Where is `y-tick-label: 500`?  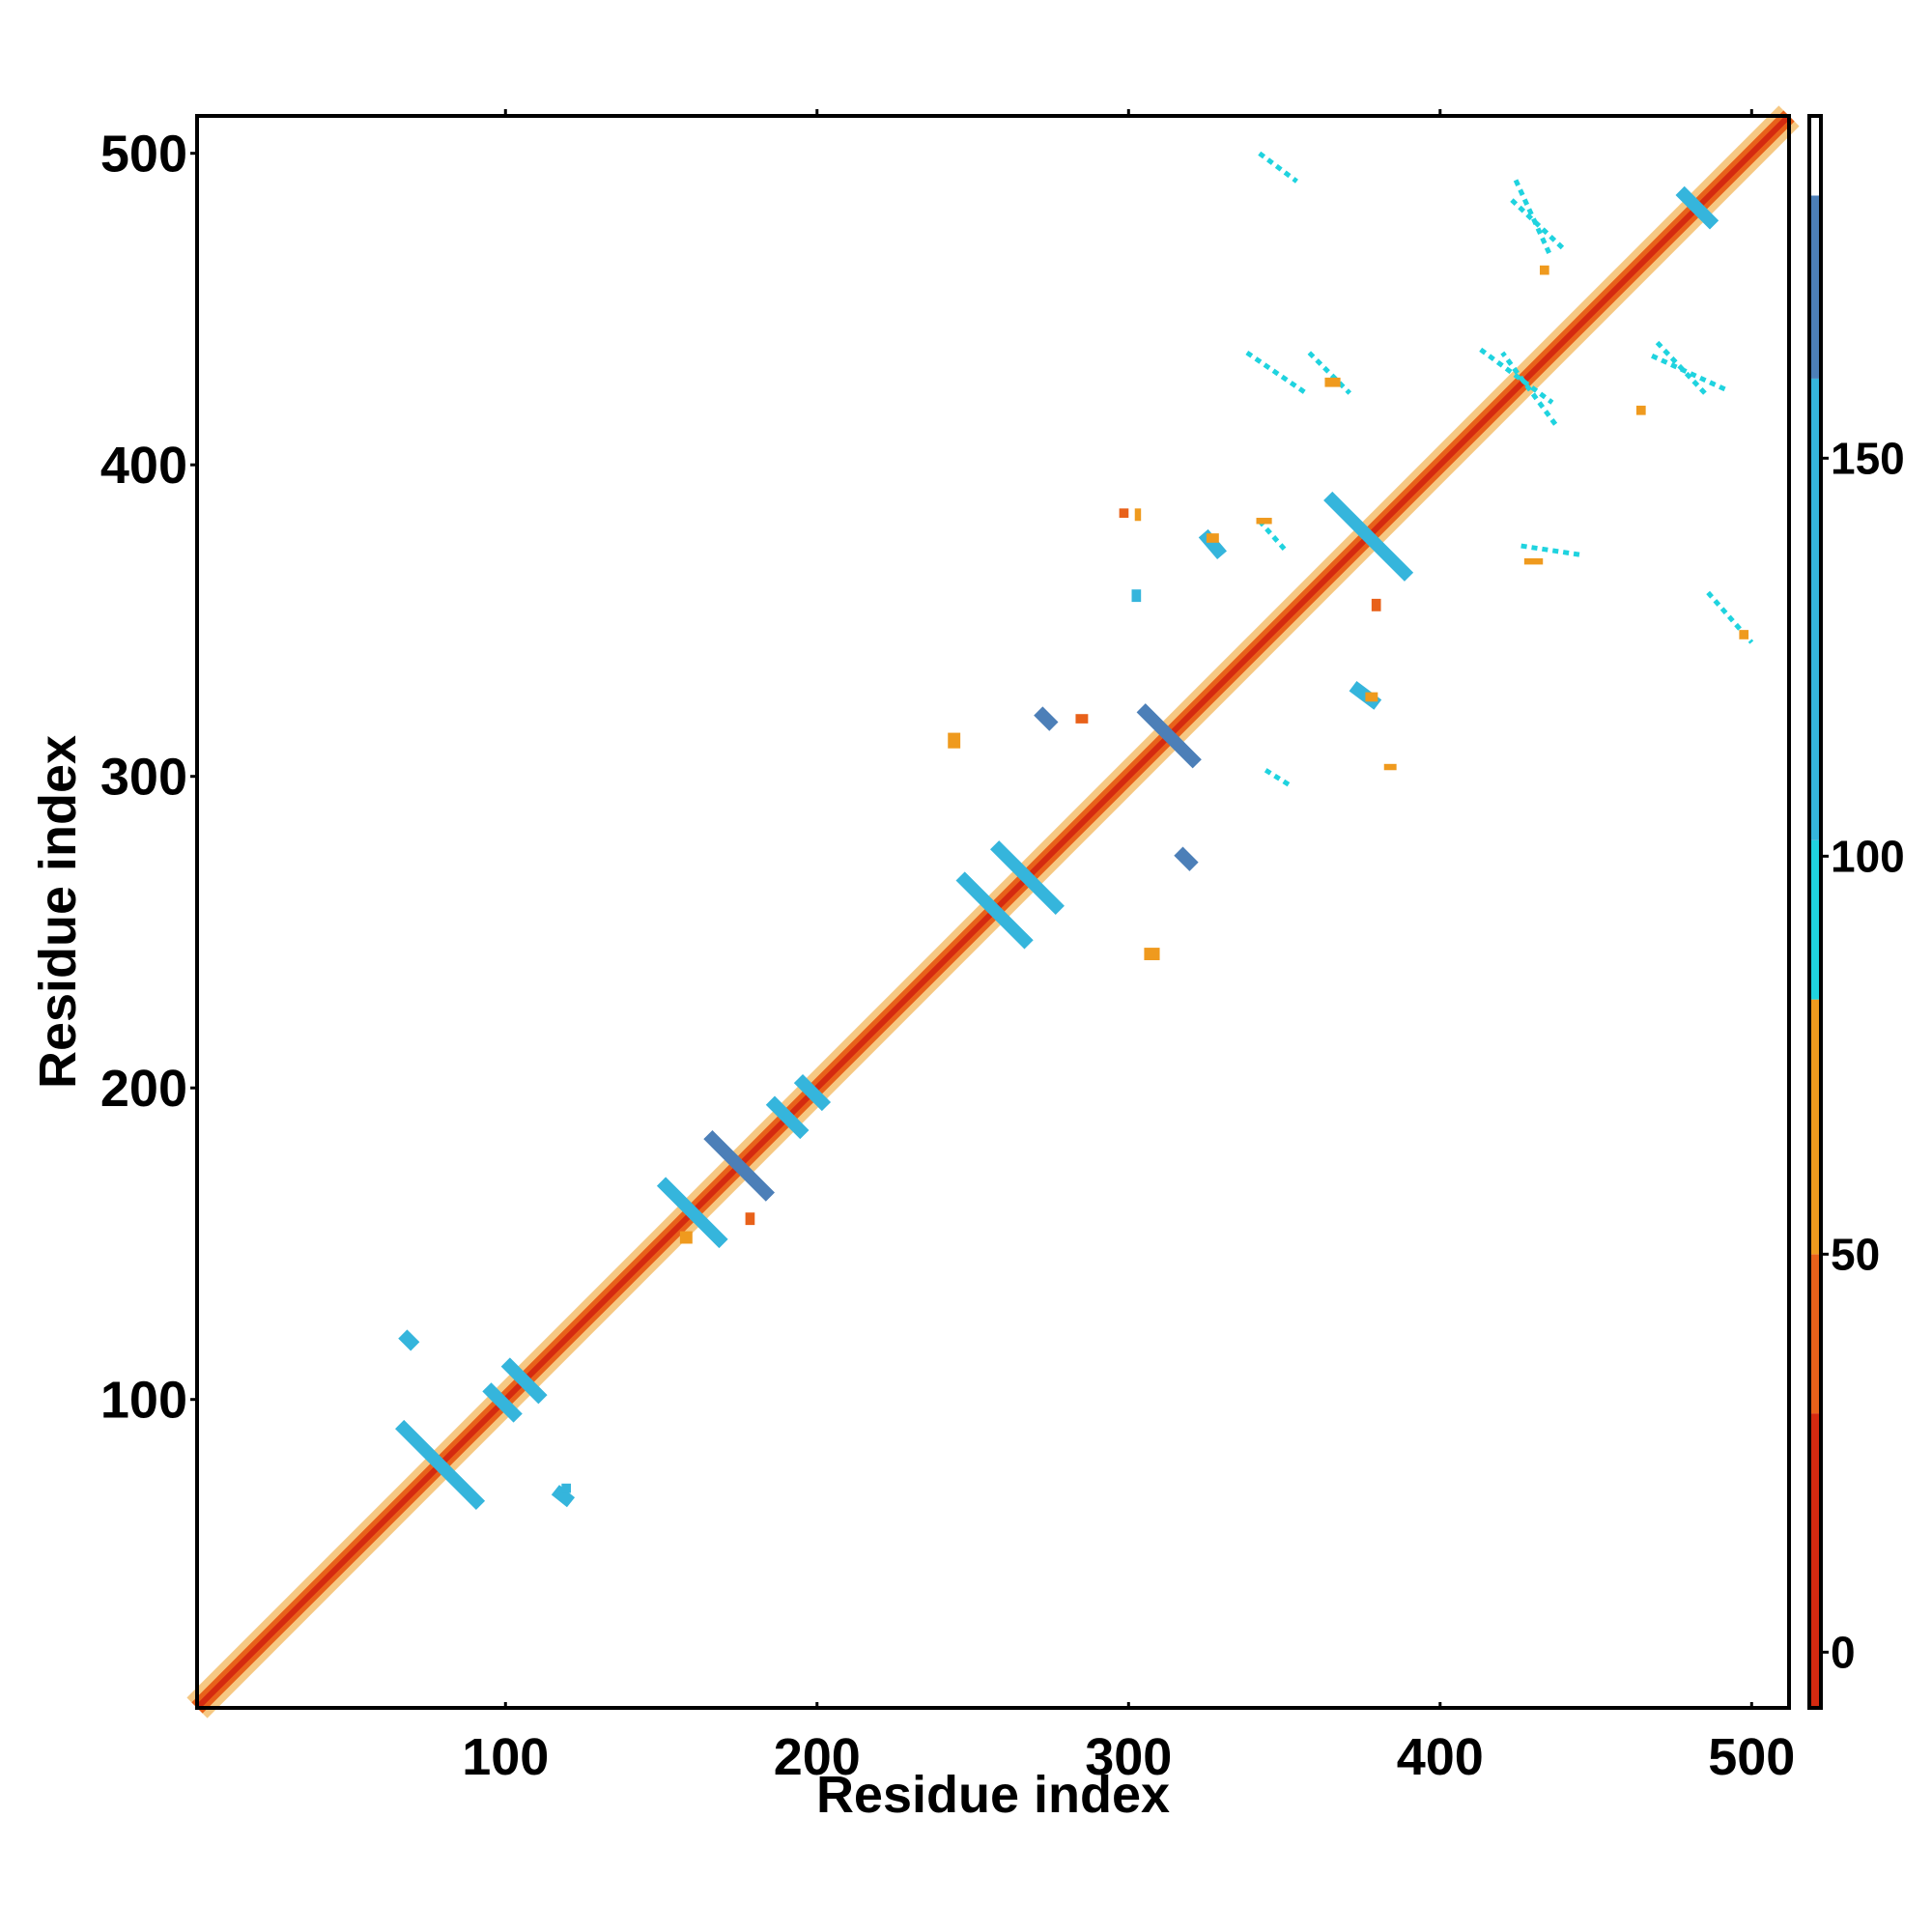 y-tick-label: 500 is located at coordinates (143, 155).